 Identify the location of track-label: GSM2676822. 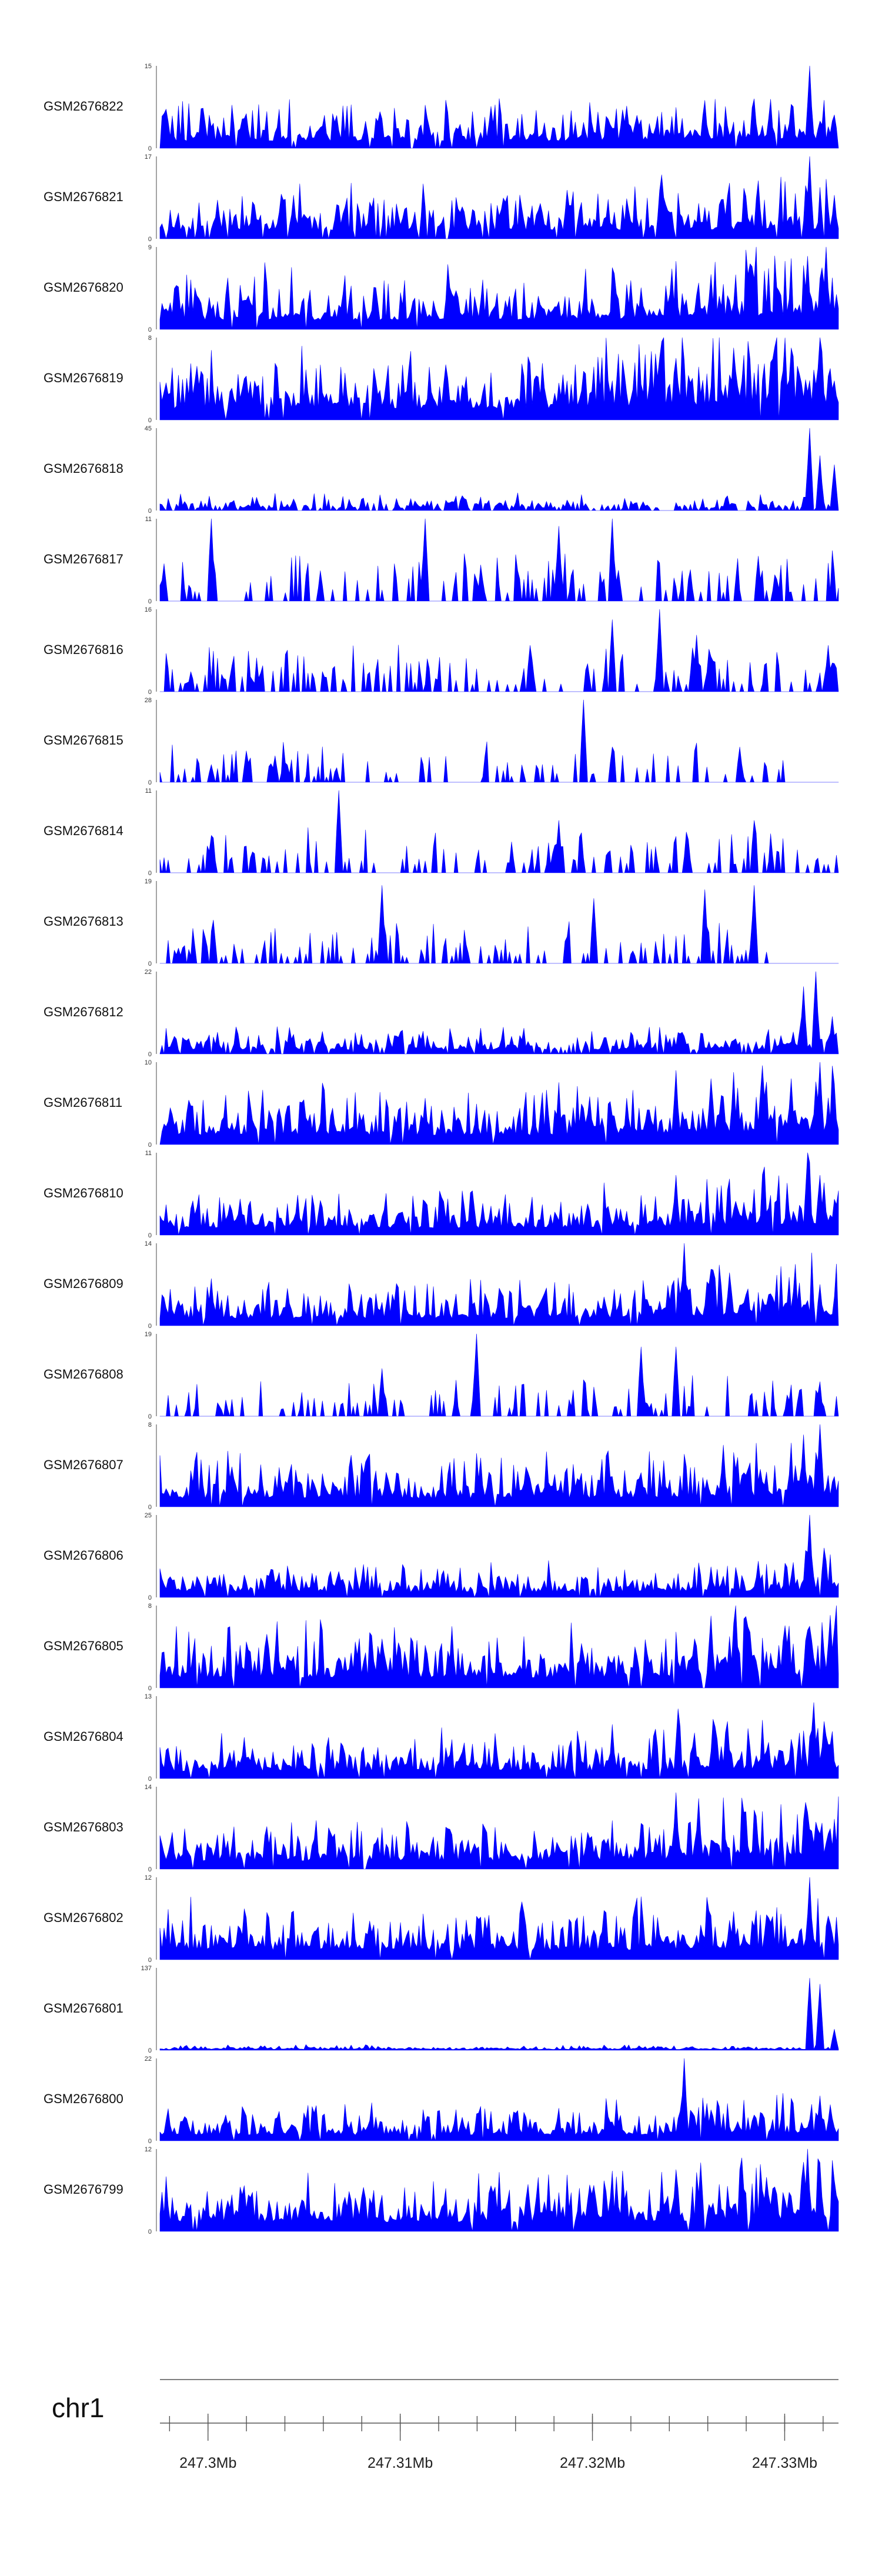
(83, 106).